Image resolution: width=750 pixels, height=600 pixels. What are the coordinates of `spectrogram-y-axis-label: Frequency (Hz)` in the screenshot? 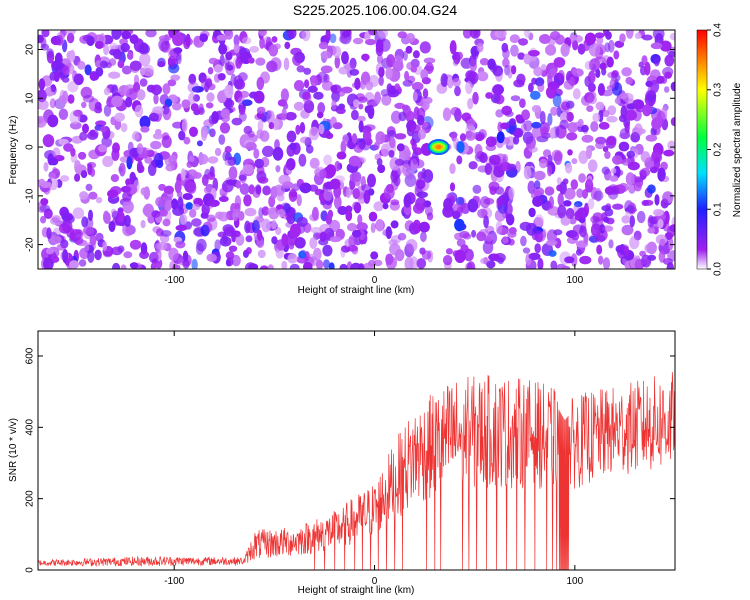 It's located at (13, 150).